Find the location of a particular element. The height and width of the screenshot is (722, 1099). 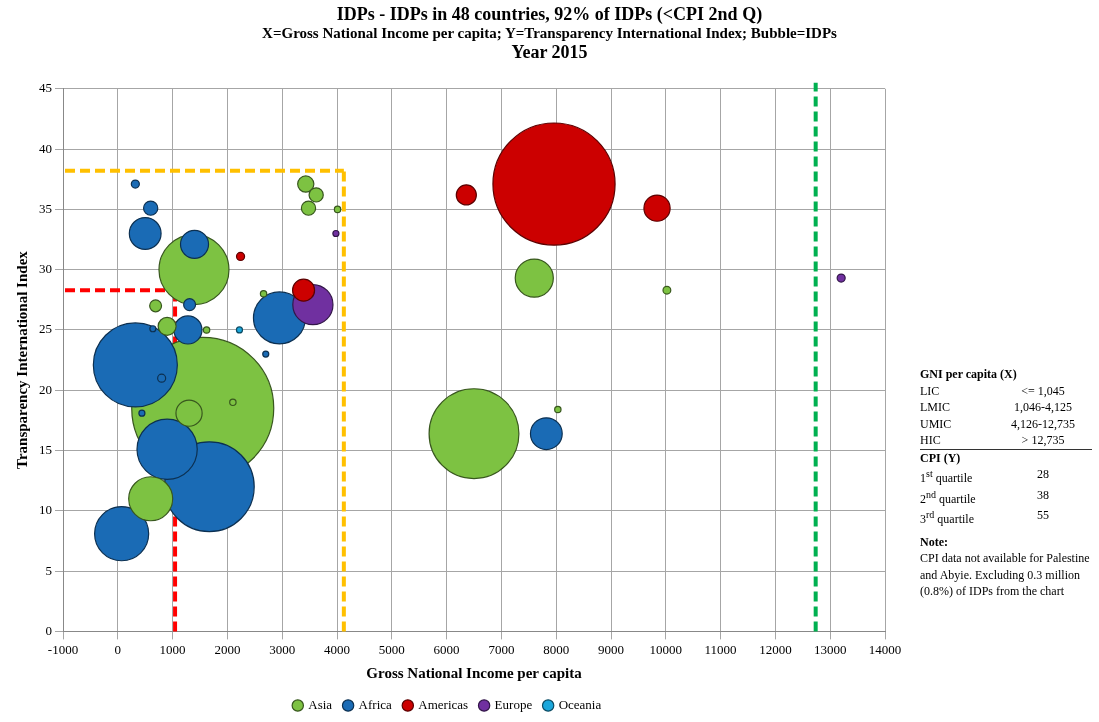

text: UMIC is located at coordinates (936, 423).